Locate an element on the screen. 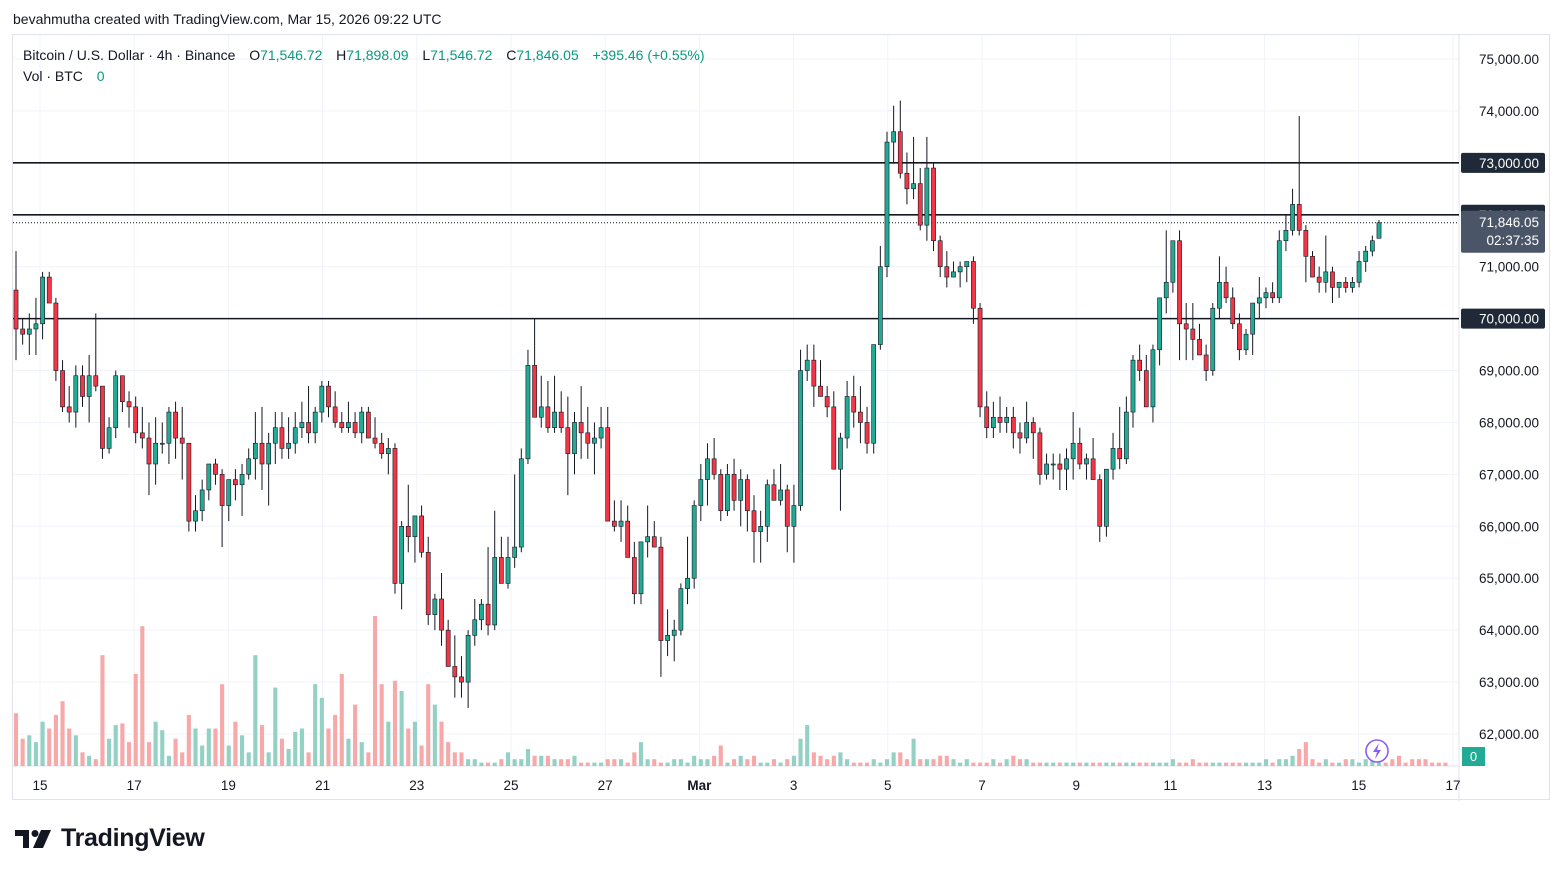 The height and width of the screenshot is (877, 1564). symbol-name: Bitcoin / U.S. Dollar · 4h · Binance is located at coordinates (129, 55).